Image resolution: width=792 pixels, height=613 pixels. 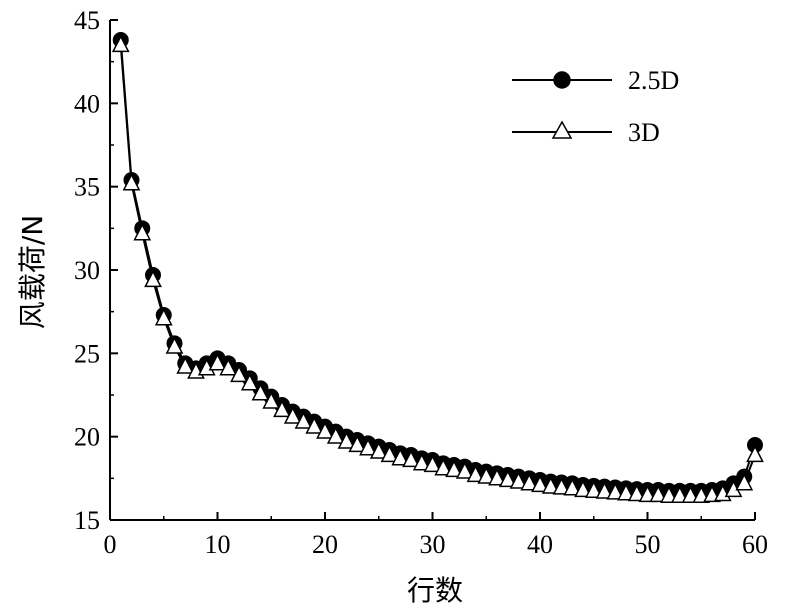 What do you see at coordinates (87, 520) in the screenshot?
I see `y-tick-label: 15` at bounding box center [87, 520].